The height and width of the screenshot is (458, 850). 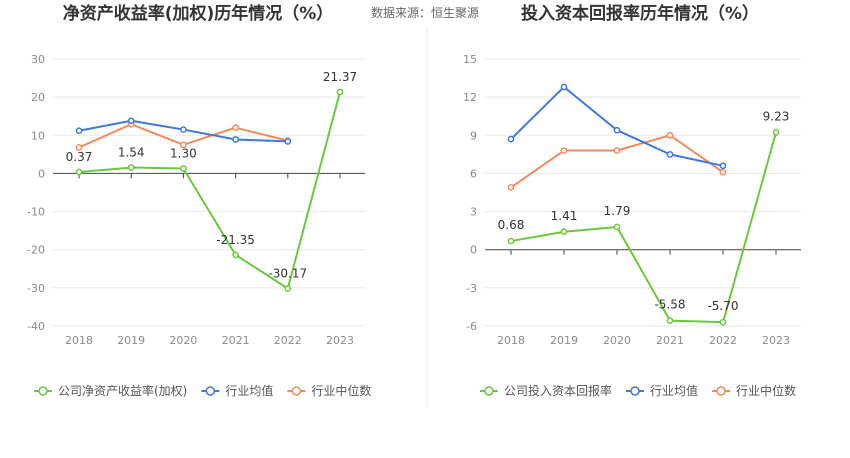 What do you see at coordinates (564, 340) in the screenshot?
I see `roic-x-tick-label: 2019` at bounding box center [564, 340].